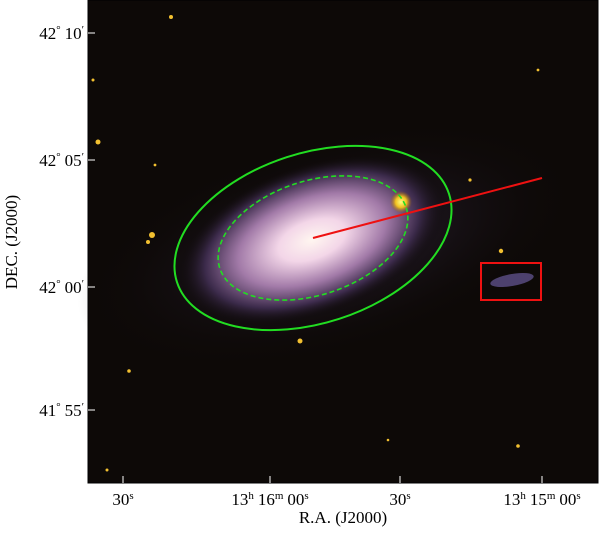  What do you see at coordinates (427, 208) in the screenshot?
I see `red-line` at bounding box center [427, 208].